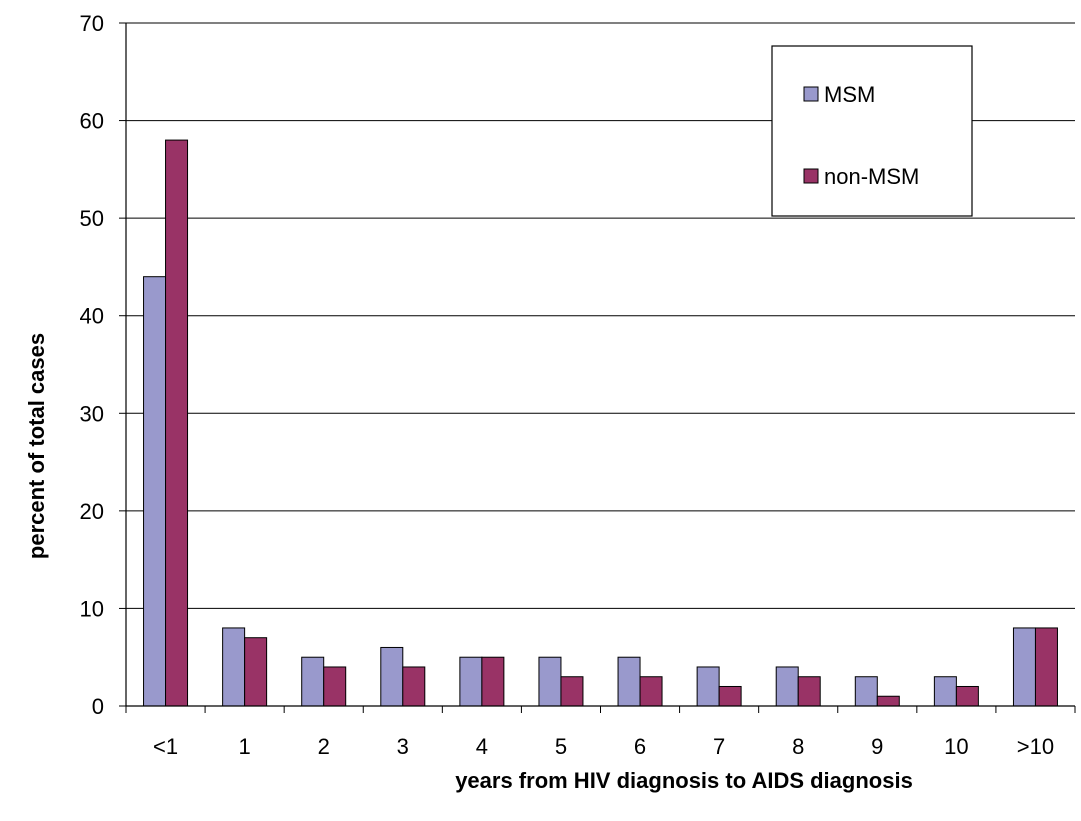 Image resolution: width=1081 pixels, height=821 pixels. I want to click on legend: MSM non-MSM, so click(872, 131).